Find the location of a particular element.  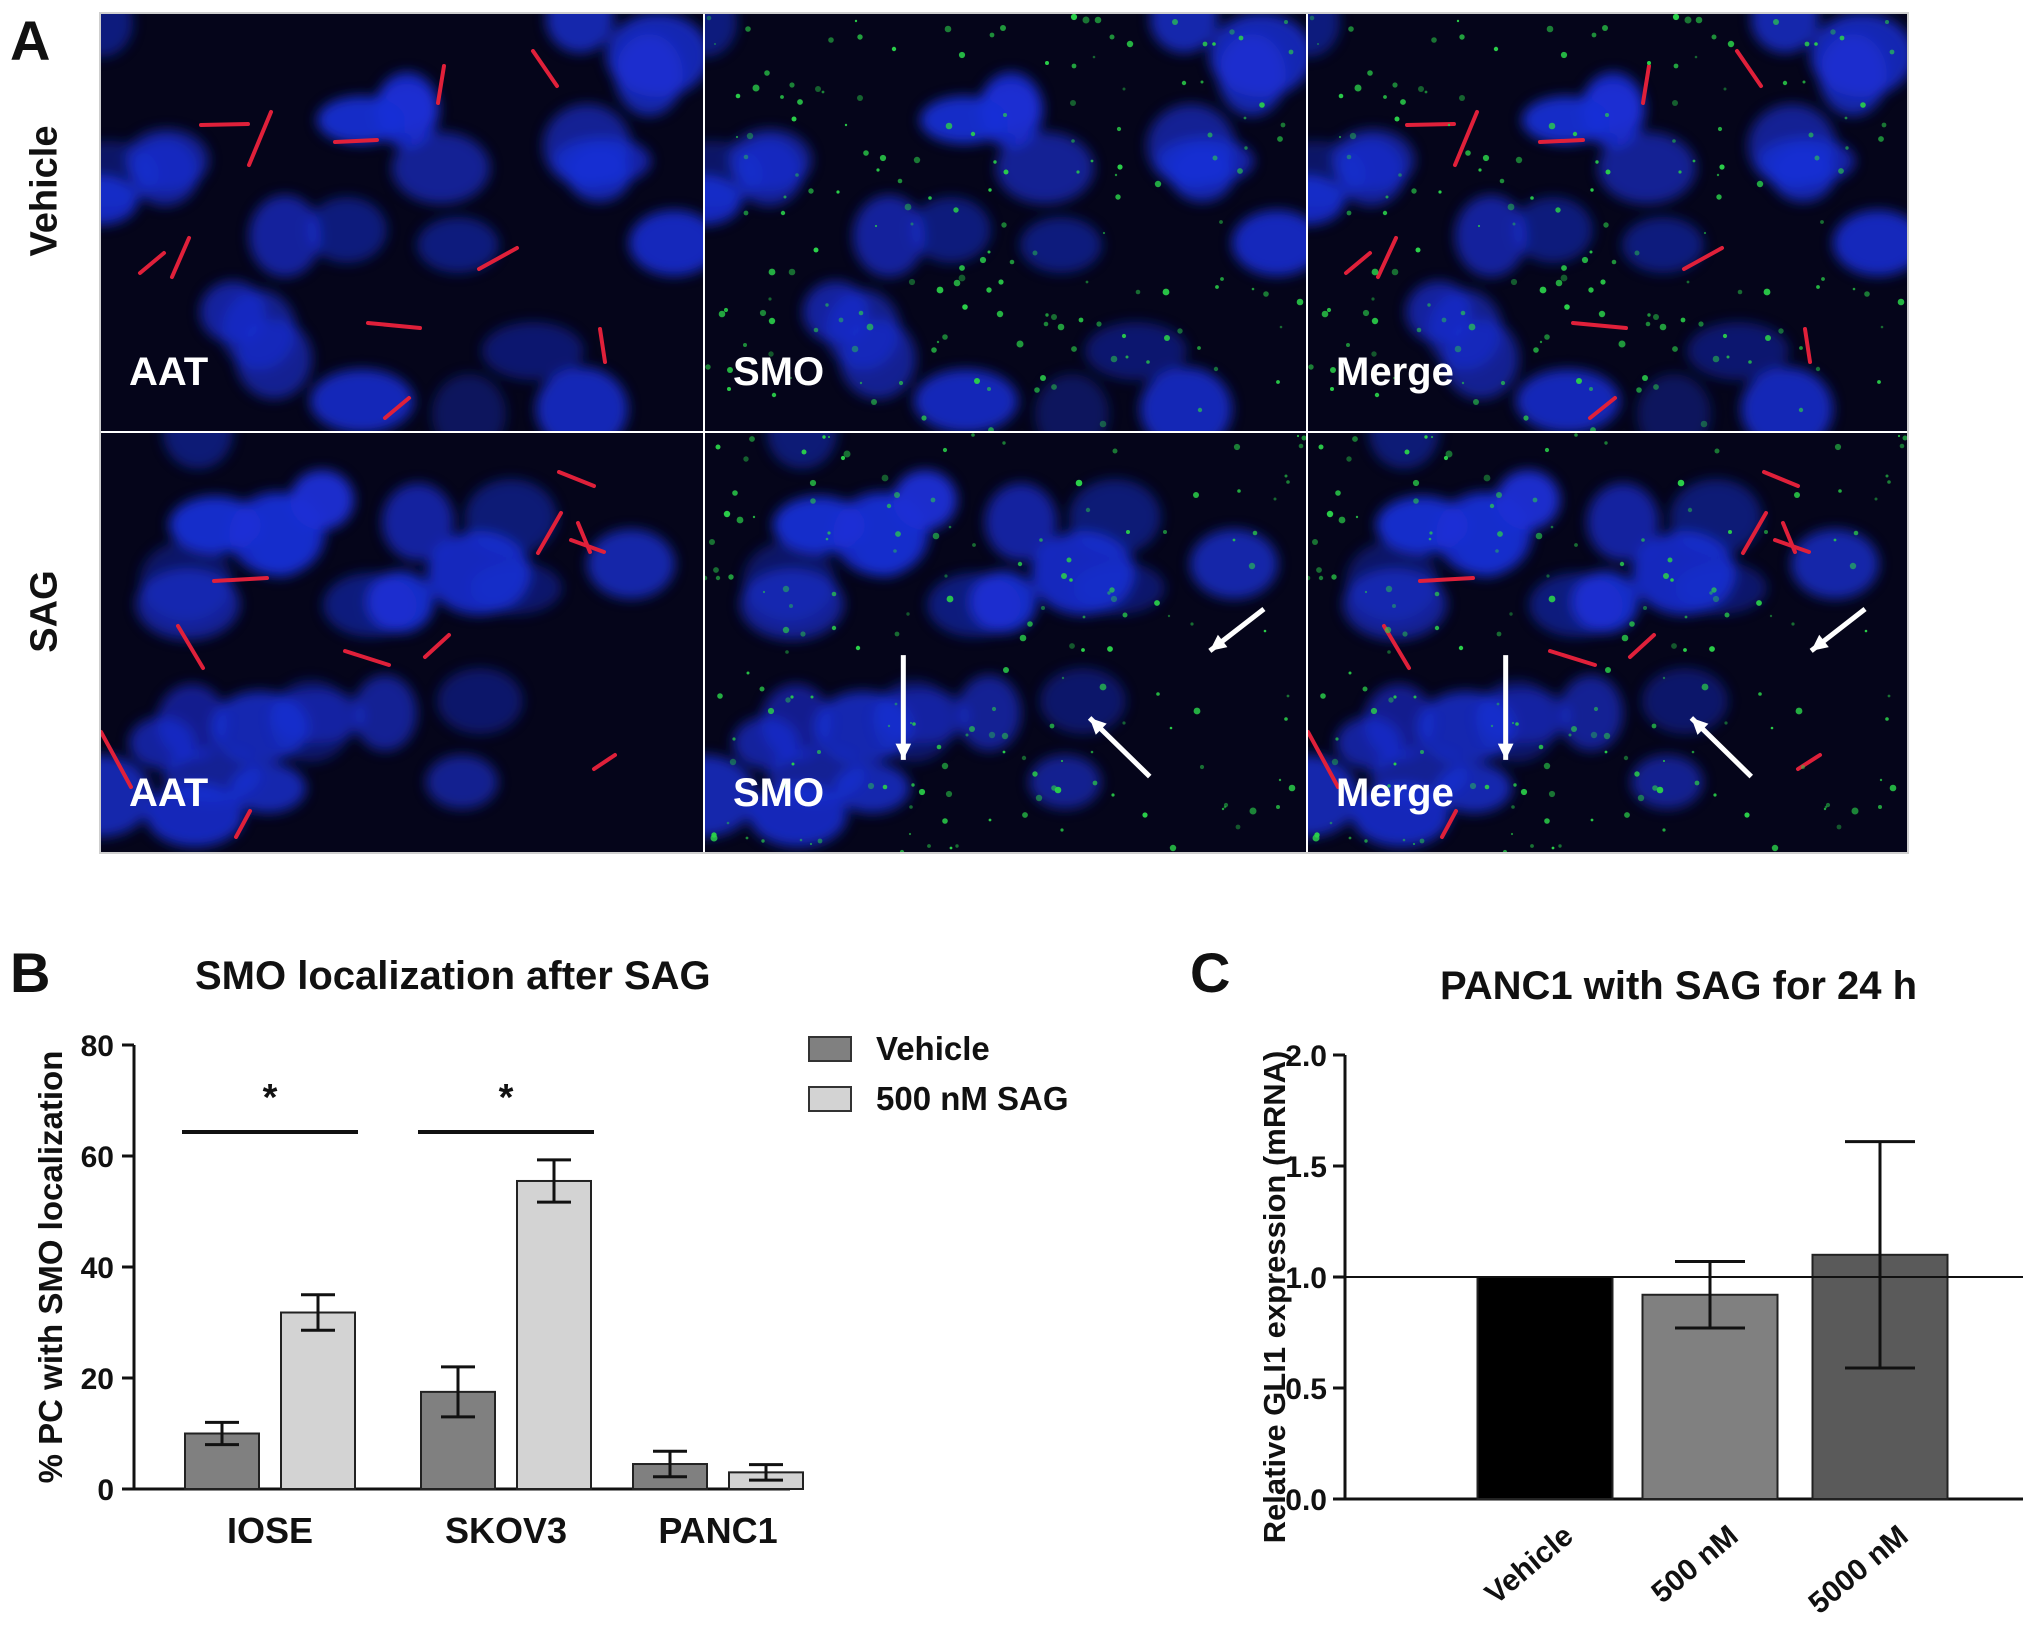

y-tick-label: 0 is located at coordinates (105, 1490).